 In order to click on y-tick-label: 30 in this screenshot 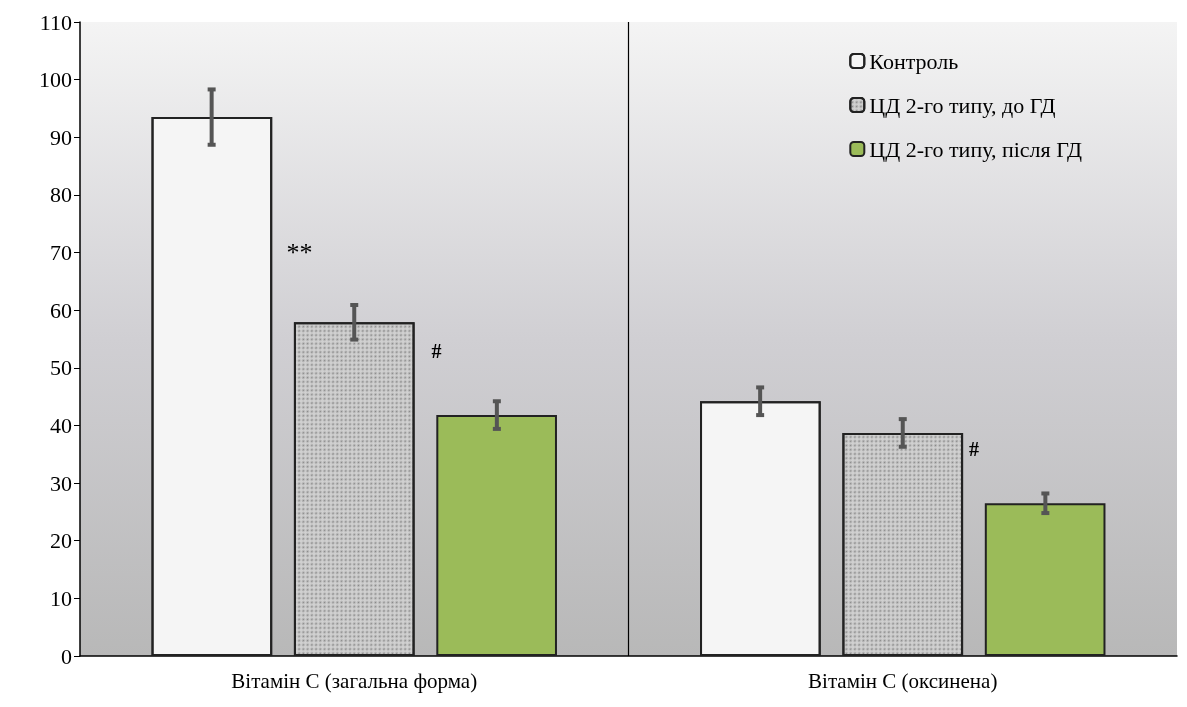, I will do `click(61, 483)`.